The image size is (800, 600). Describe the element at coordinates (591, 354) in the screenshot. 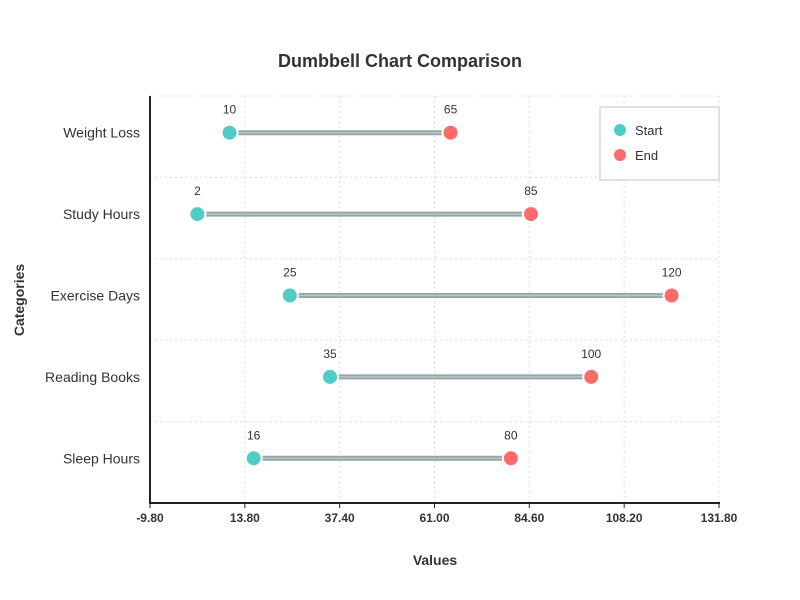

I see `data-label: 100` at that location.